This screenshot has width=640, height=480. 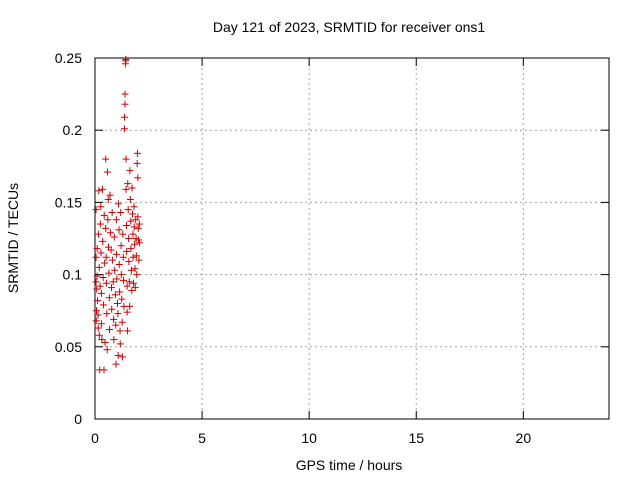 What do you see at coordinates (78, 419) in the screenshot?
I see `y-tick-label: 0` at bounding box center [78, 419].